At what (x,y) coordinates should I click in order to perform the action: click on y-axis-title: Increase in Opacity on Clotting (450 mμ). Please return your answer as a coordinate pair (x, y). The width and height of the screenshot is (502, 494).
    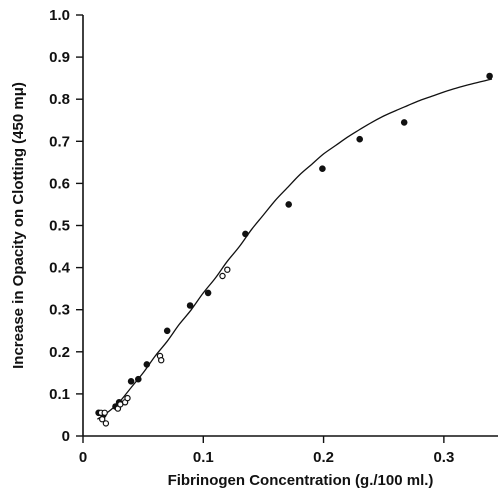
    Looking at the image, I should click on (18, 225).